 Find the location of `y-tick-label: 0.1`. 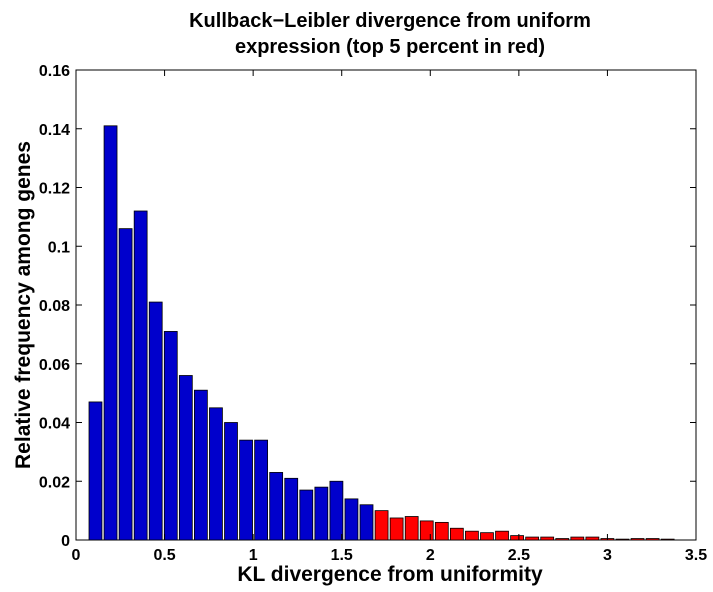

y-tick-label: 0.1 is located at coordinates (59, 247).